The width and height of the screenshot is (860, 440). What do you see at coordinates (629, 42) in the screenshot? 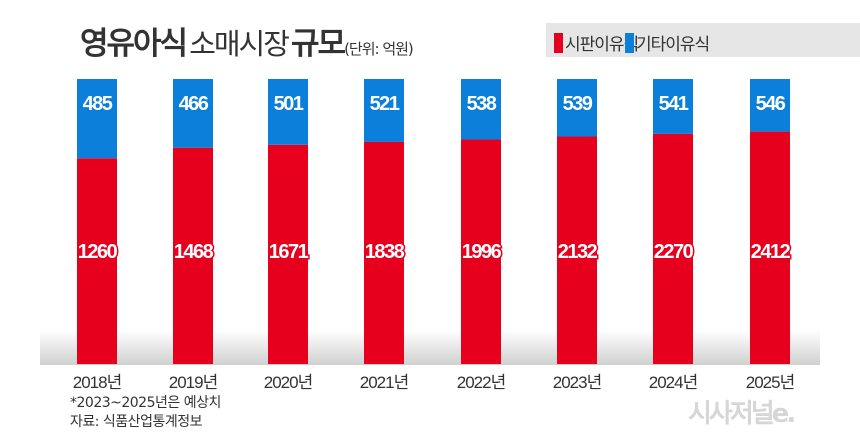
I see `legend-swatch-blue` at bounding box center [629, 42].